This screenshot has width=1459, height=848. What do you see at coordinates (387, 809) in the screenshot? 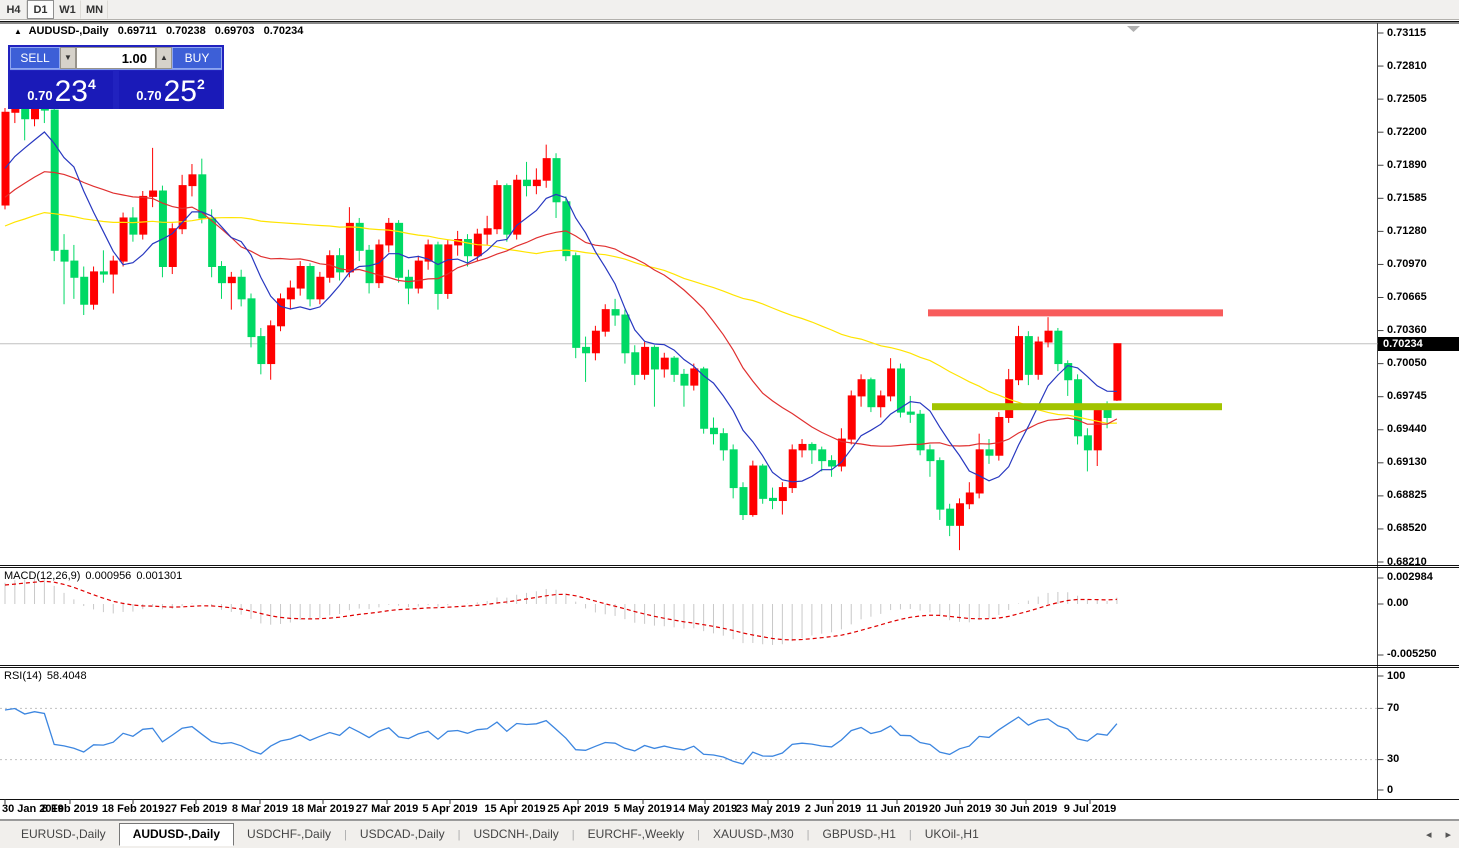
I see `date-label: 27 Mar 2019` at bounding box center [387, 809].